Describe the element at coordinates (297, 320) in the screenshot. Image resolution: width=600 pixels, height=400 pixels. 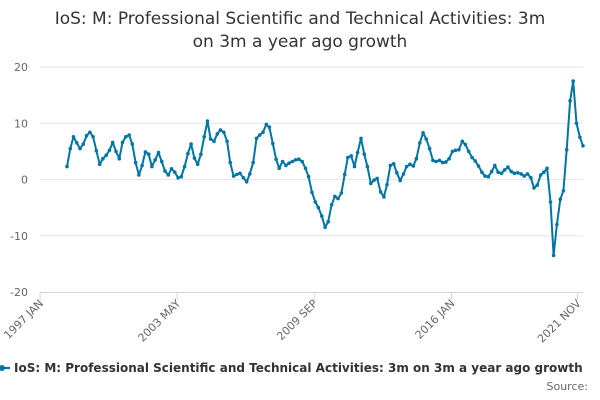
I see `x-tick-label: 2009 SEP` at that location.